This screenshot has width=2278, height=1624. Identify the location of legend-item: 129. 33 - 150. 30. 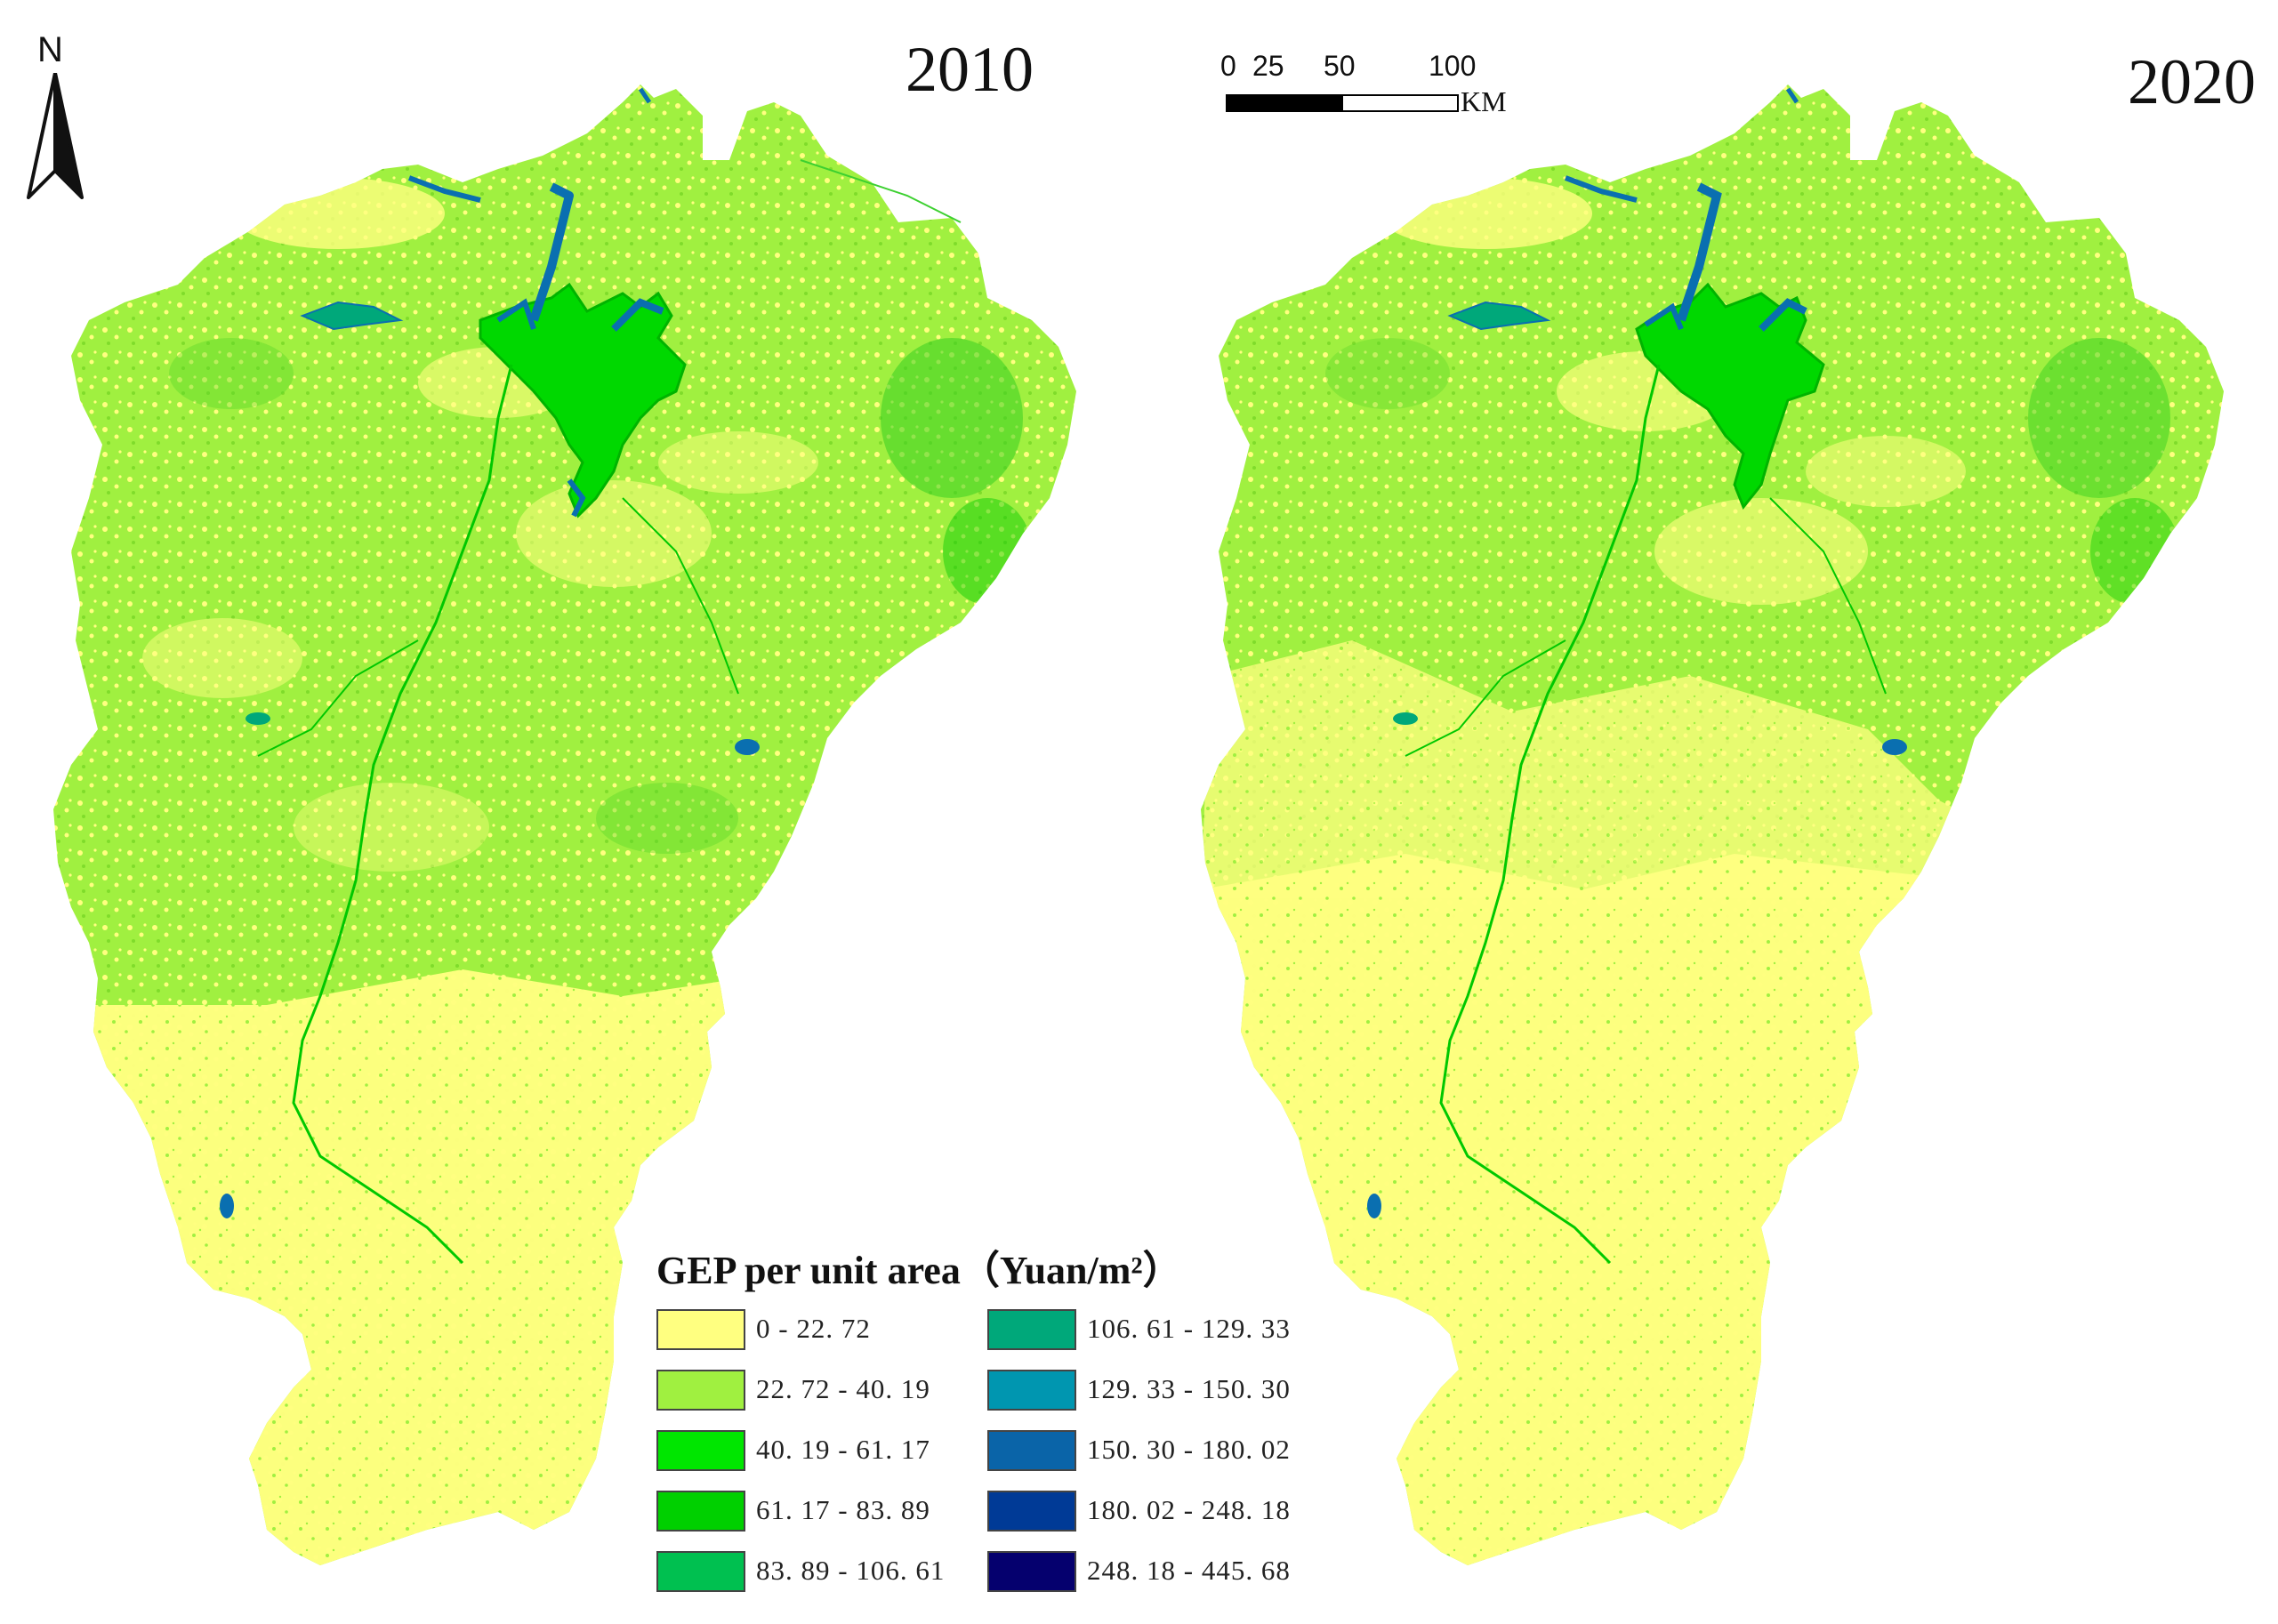
(1147, 1400).